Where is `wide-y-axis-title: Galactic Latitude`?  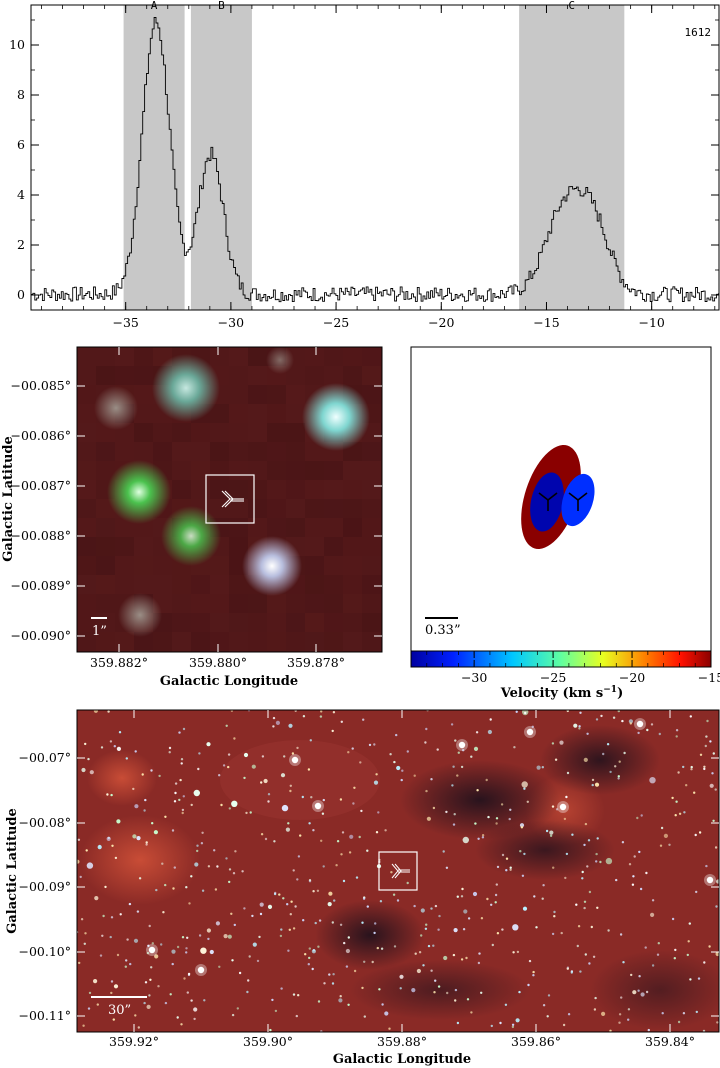
wide-y-axis-title: Galactic Latitude is located at coordinates (12, 871).